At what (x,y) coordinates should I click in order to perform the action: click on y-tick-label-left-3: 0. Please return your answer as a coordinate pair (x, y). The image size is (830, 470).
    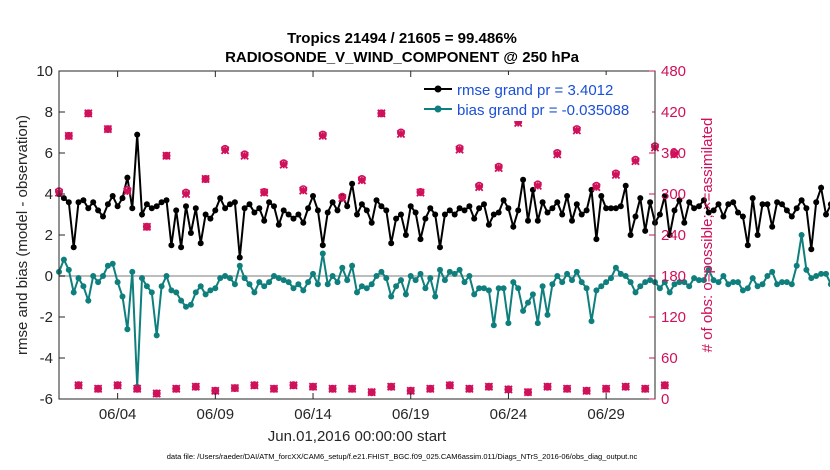
    Looking at the image, I should click on (49, 276).